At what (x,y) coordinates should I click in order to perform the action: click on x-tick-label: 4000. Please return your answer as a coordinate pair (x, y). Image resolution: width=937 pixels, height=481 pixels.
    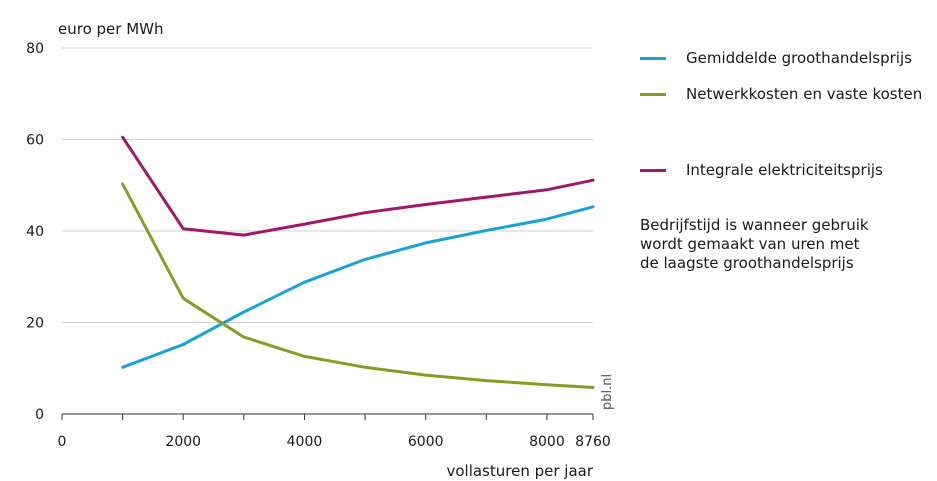
    Looking at the image, I should click on (305, 442).